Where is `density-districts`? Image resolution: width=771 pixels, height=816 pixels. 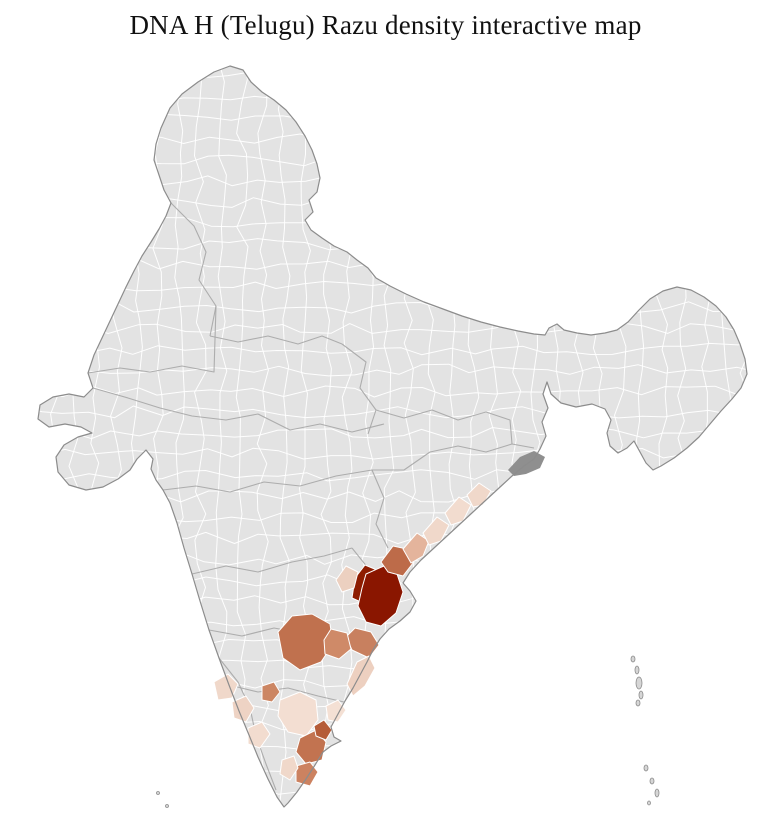 density-districts is located at coordinates (352, 634).